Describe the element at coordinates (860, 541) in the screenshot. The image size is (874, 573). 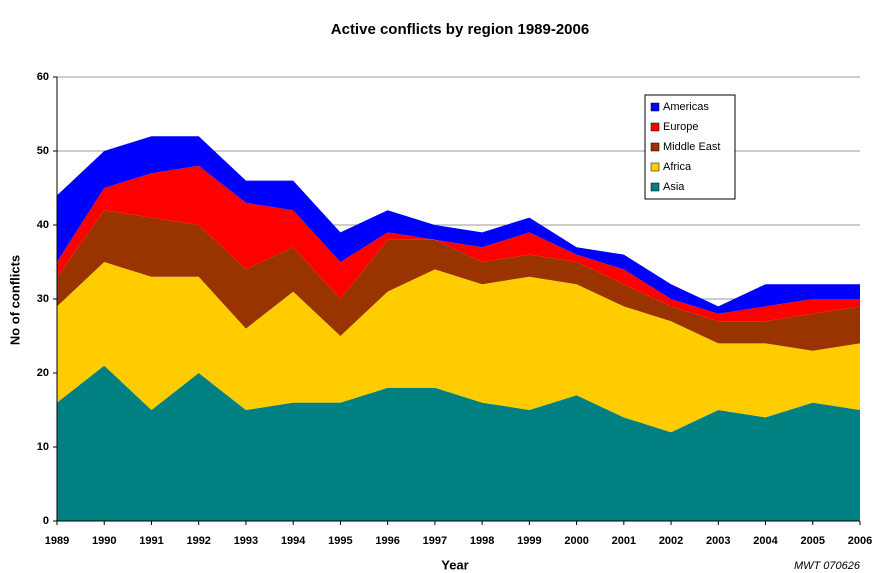
I see `x-tick-label: 2006` at that location.